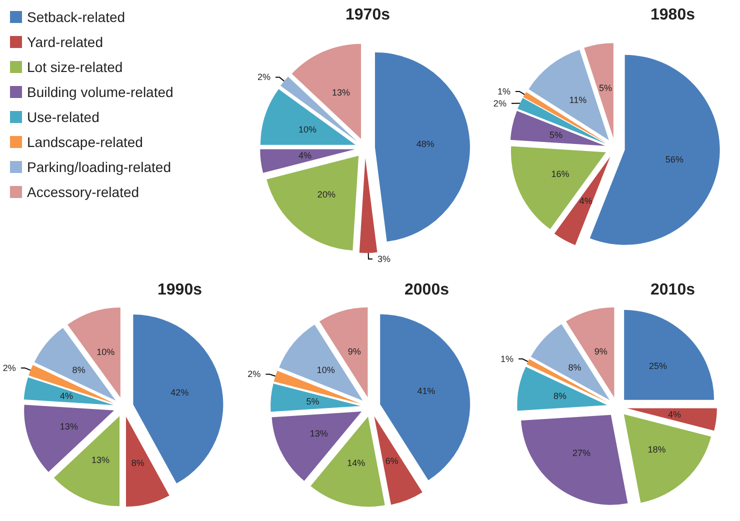 Image resolution: width=740 pixels, height=521 pixels. I want to click on data-label: 18%, so click(657, 449).